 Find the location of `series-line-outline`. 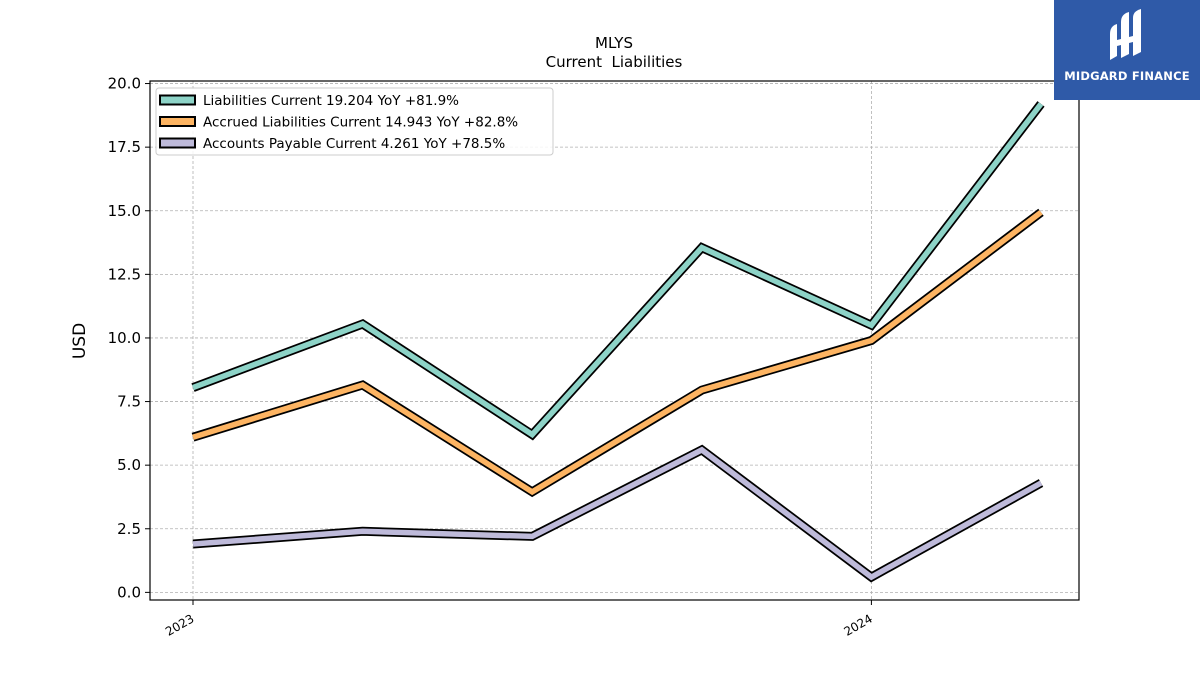

series-line-outline is located at coordinates (618, 513).